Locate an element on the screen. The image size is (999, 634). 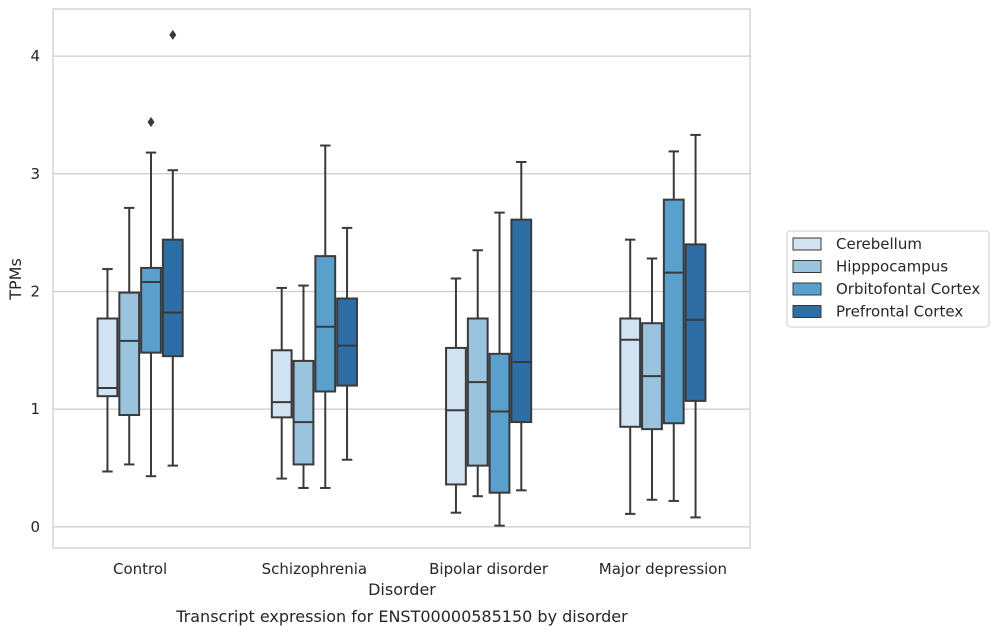
y-tick-label: 2 is located at coordinates (35, 291).